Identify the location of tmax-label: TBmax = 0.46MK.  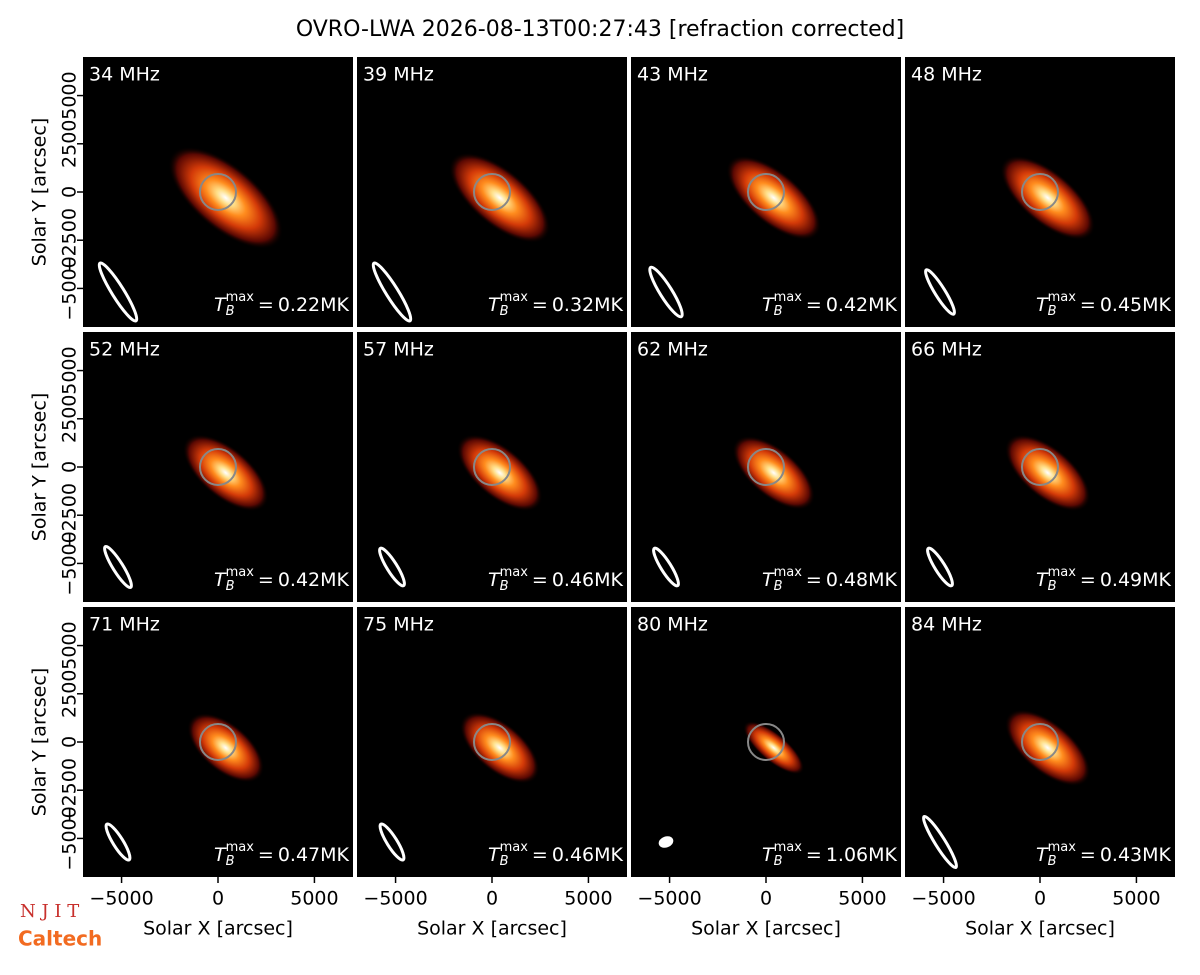
(555, 854).